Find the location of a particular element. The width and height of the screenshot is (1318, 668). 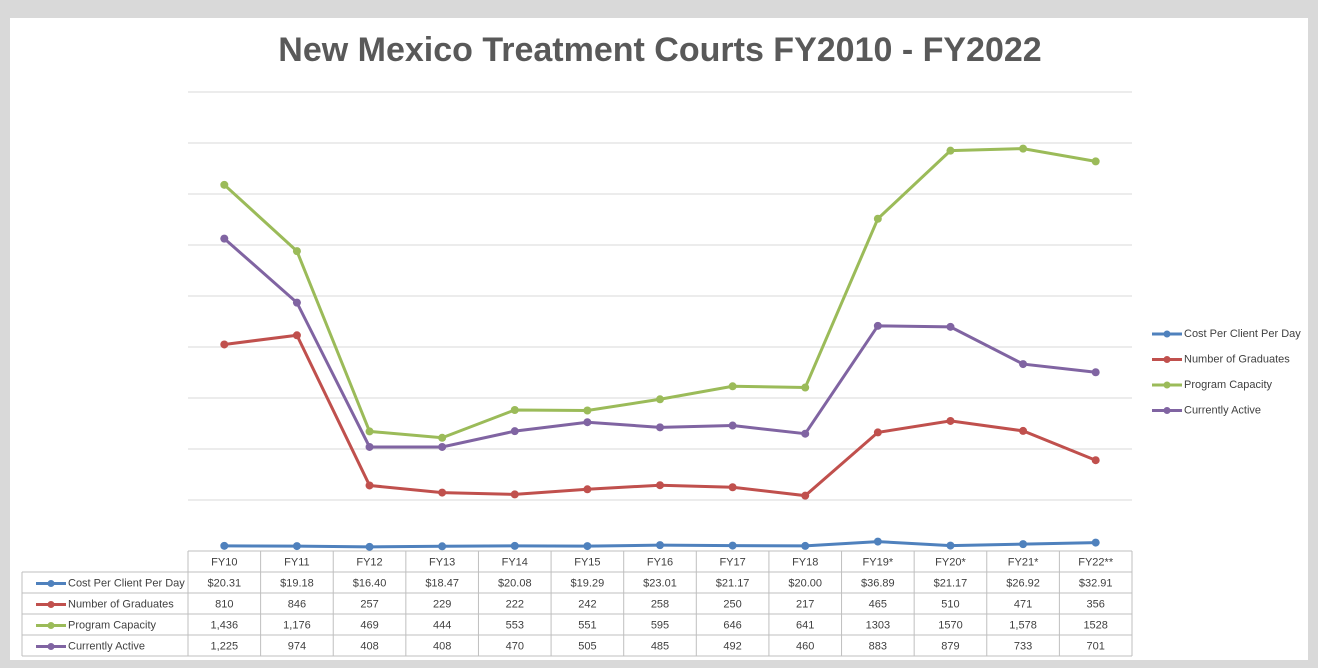

table-cell: 846 is located at coordinates (297, 604).